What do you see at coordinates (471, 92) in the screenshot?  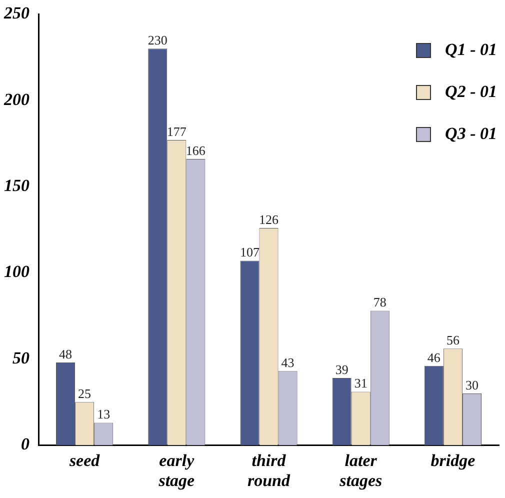 I see `legend-label: Q2 - 01` at bounding box center [471, 92].